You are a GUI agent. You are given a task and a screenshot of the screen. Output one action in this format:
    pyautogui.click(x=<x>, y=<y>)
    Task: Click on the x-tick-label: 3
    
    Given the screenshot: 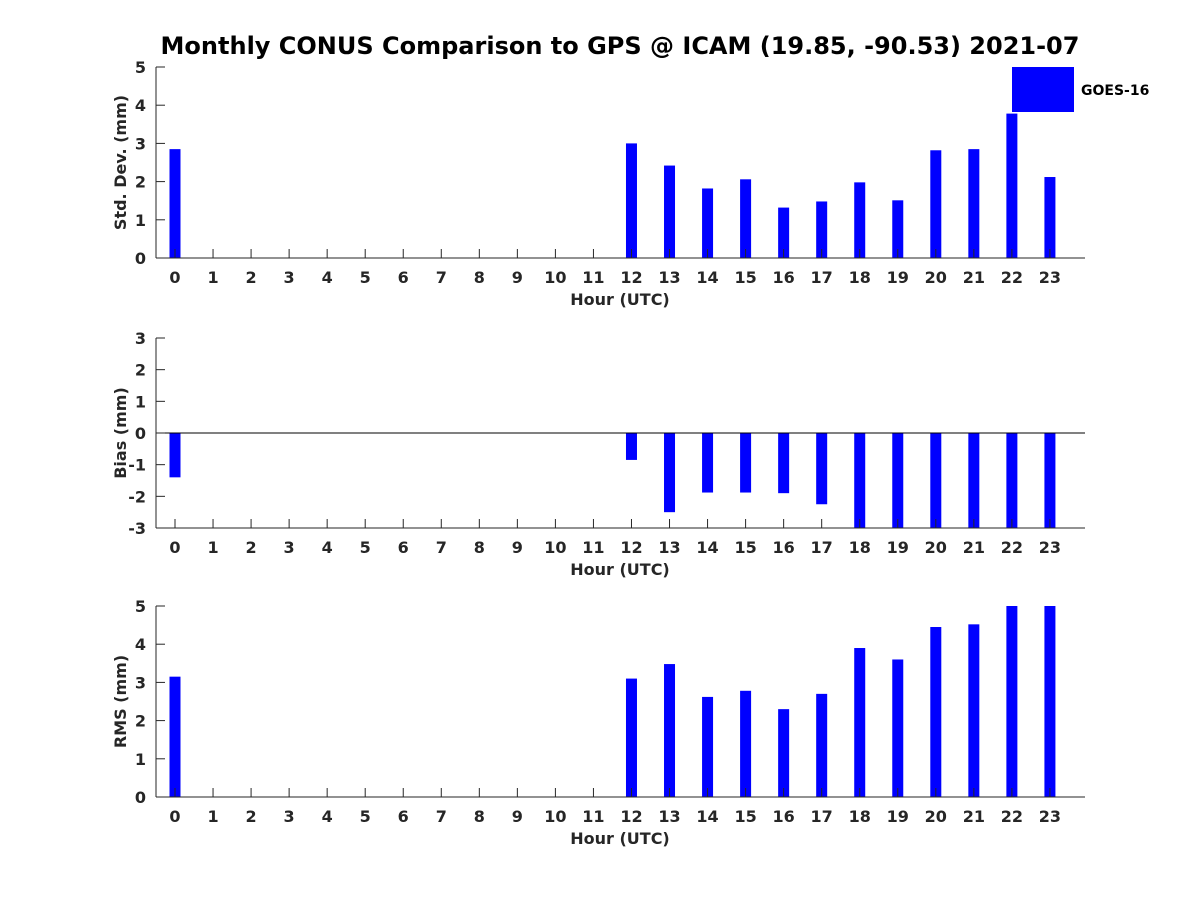 What is the action you would take?
    pyautogui.click(x=289, y=816)
    